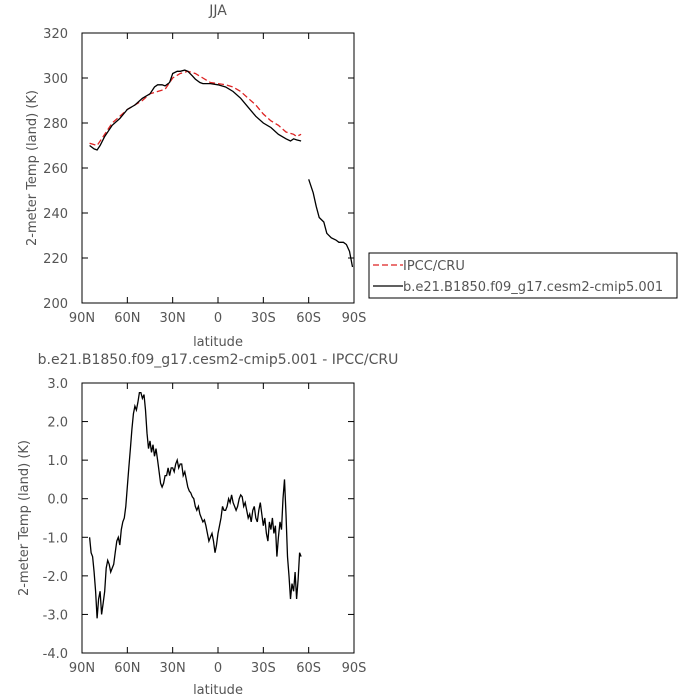  Describe the element at coordinates (55, 124) in the screenshot. I see `y-tick-label: 280` at that location.